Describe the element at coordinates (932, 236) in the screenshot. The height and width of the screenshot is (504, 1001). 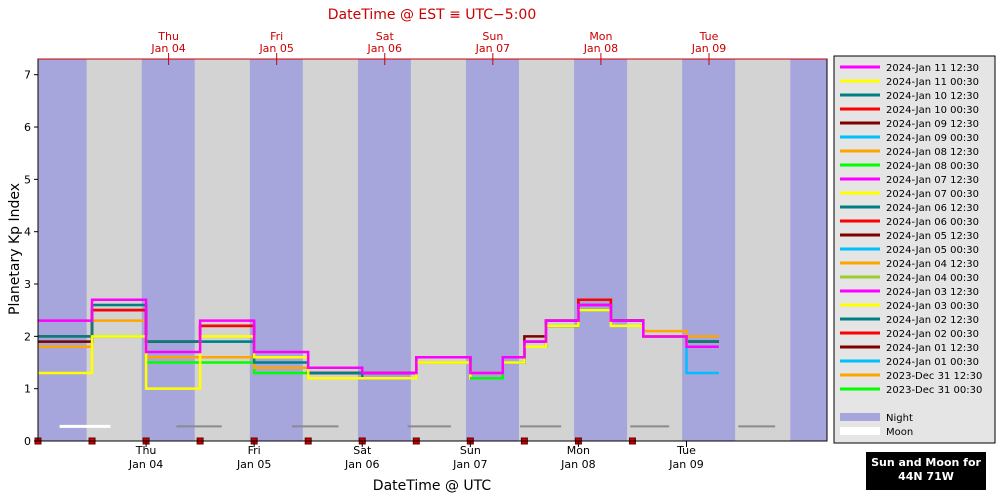
I see `legend-label-12: 2024-Jan 05 12:30` at that location.